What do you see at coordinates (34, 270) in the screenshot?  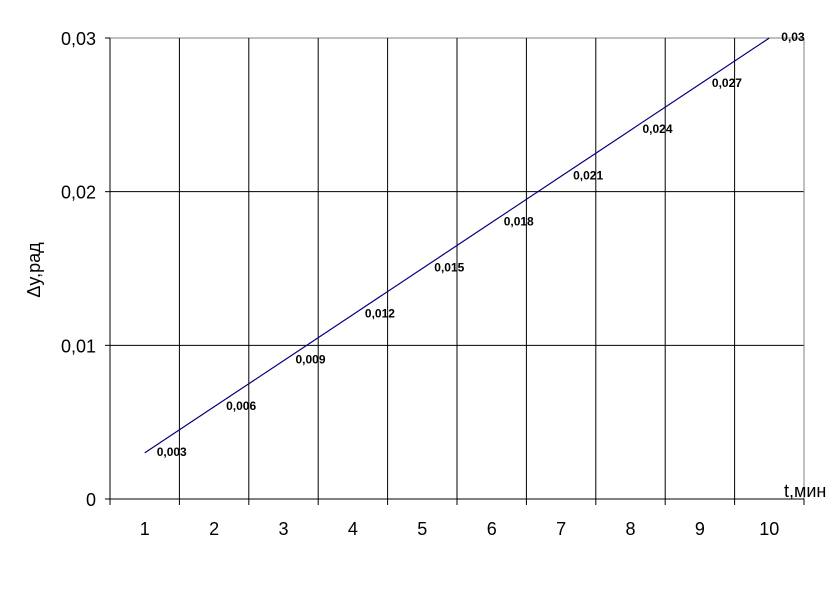 I see `y-axis-label: Δy,рад` at bounding box center [34, 270].